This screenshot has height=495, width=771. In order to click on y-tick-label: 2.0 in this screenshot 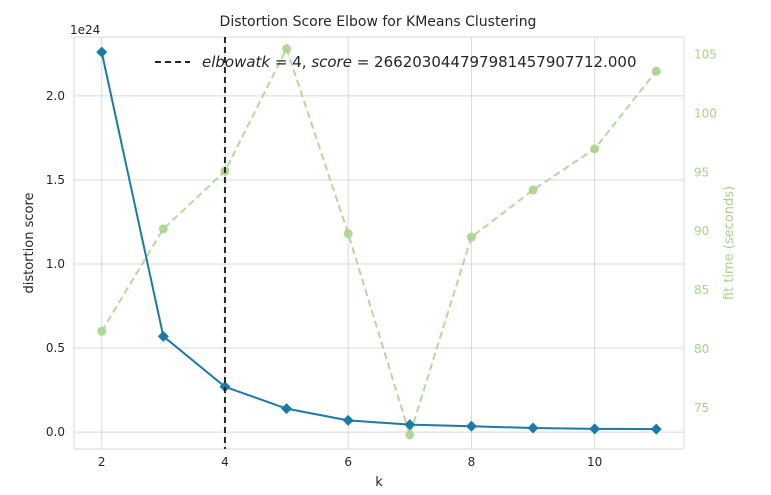, I will do `click(55, 96)`.